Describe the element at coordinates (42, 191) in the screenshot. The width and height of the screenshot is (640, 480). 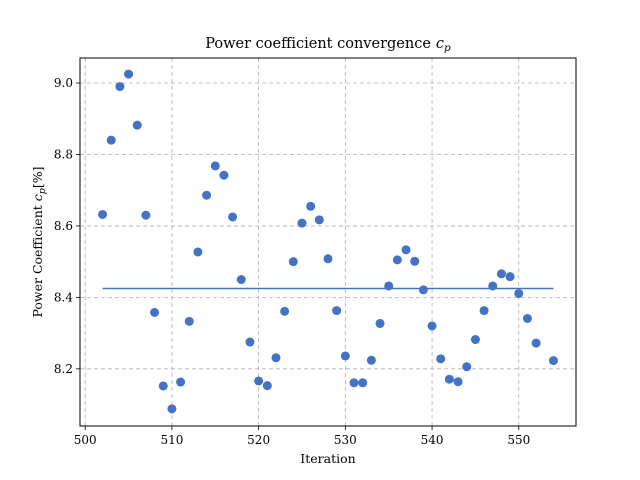
I see `y-axis-label-subscript: p` at that location.